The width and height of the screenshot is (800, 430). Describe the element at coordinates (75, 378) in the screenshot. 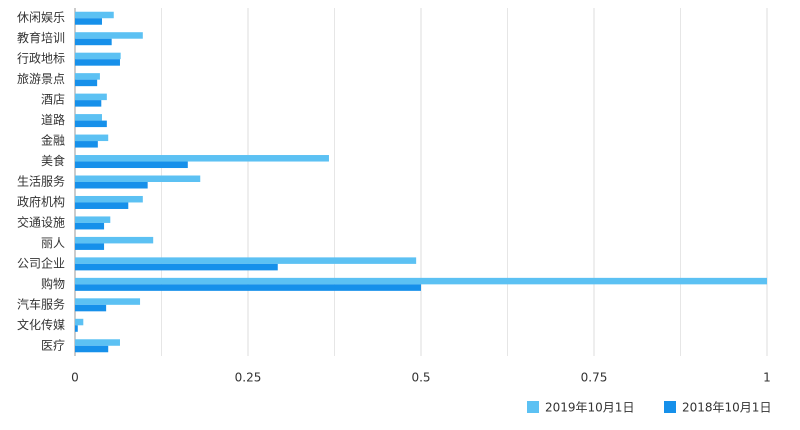

I see `x-tick-label: 0` at that location.